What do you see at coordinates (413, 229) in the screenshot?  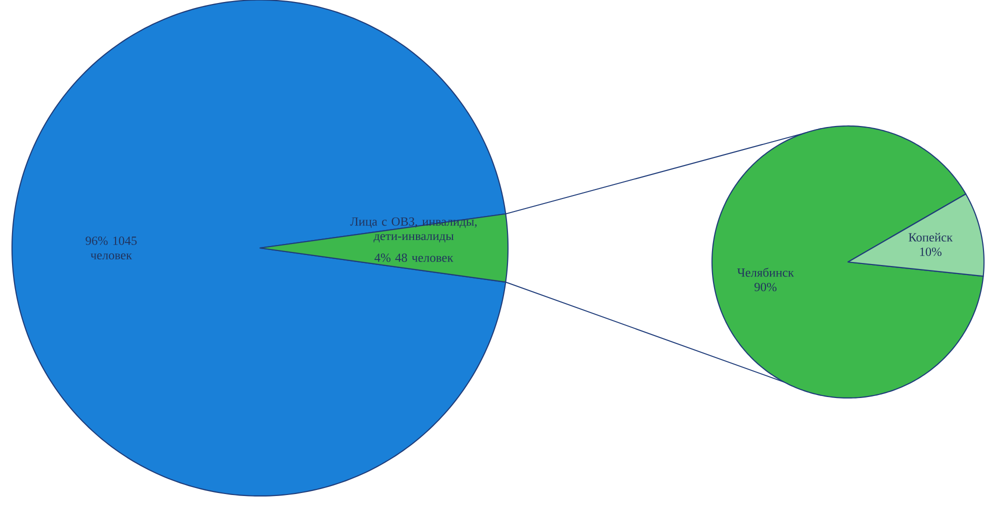 I see `slice-label: Лица с ОВЗ, инвалиды, дети-инвалиды` at bounding box center [413, 229].